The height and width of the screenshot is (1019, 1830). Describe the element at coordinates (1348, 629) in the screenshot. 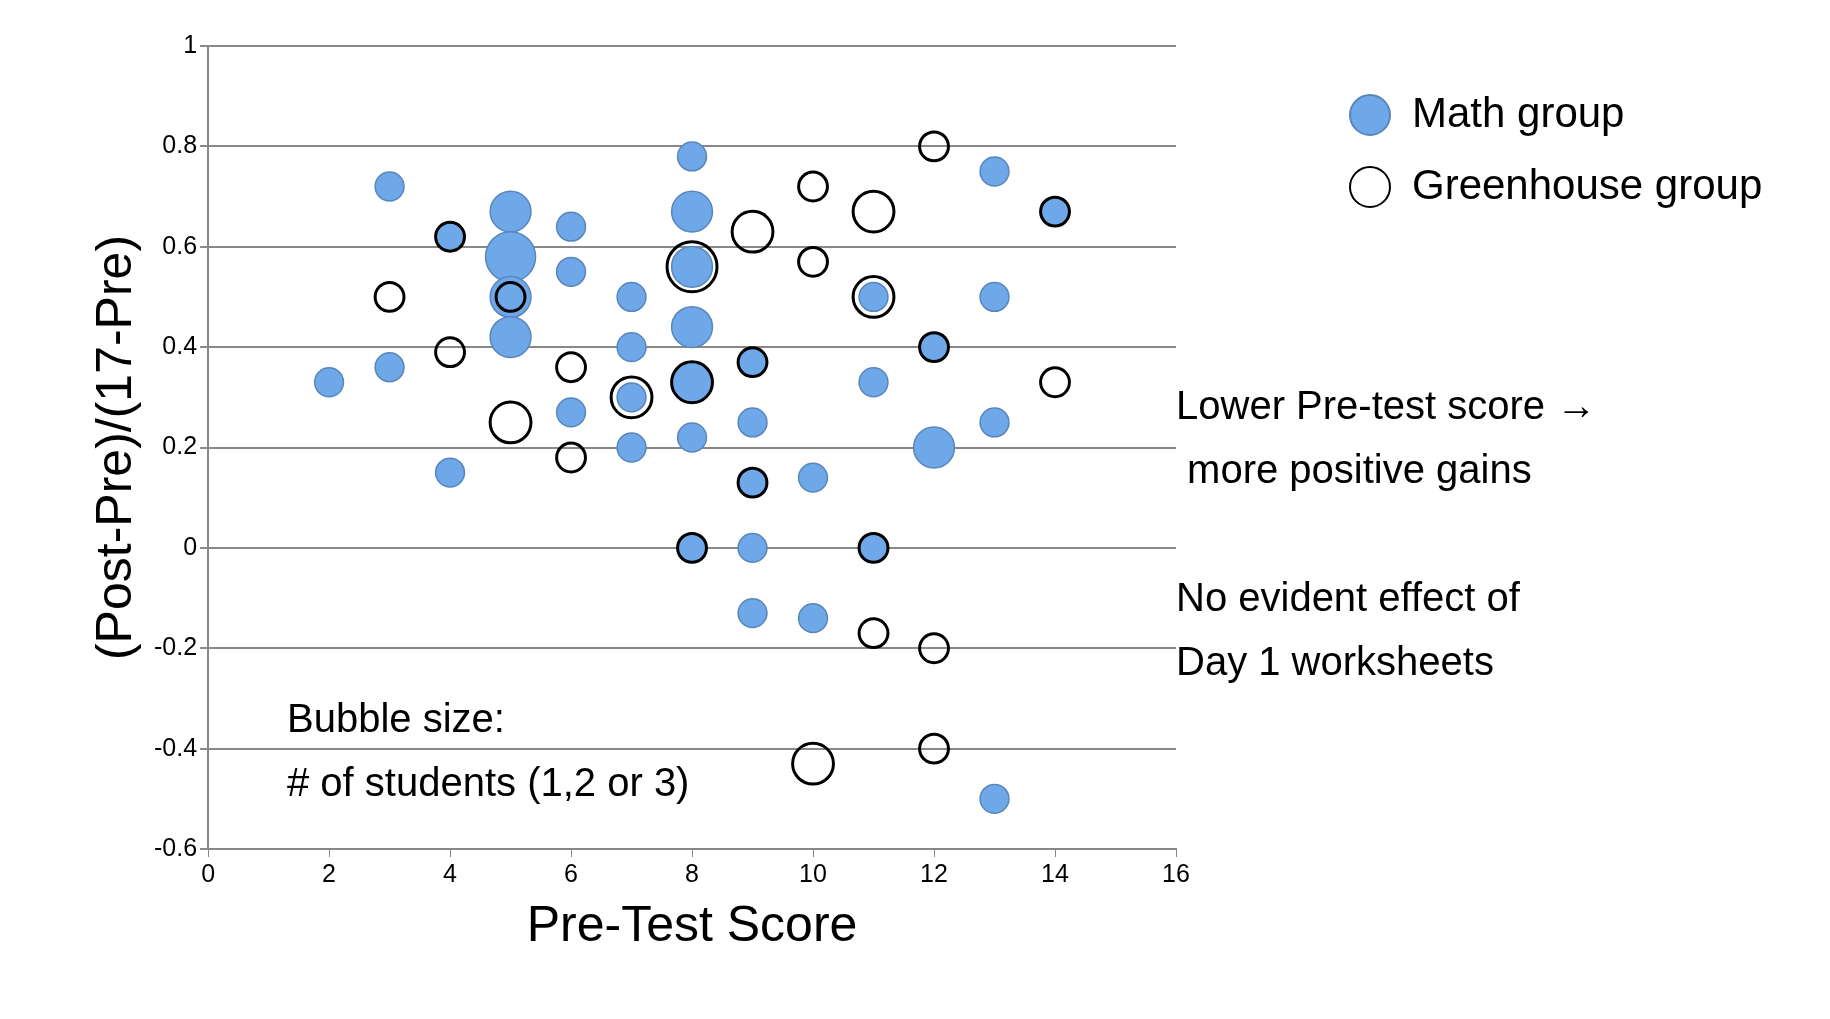

I see `annotation: No evident effect of Day 1 worksheets` at that location.